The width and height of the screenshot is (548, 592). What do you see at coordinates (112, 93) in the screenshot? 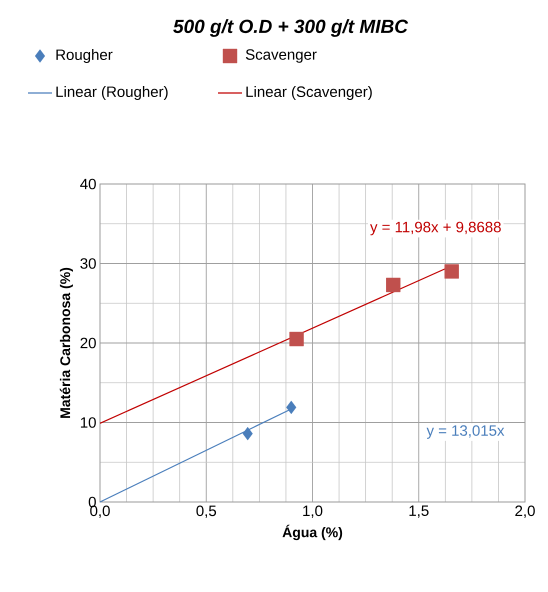
I see `legend-label: Linear (Rougher)` at bounding box center [112, 93].